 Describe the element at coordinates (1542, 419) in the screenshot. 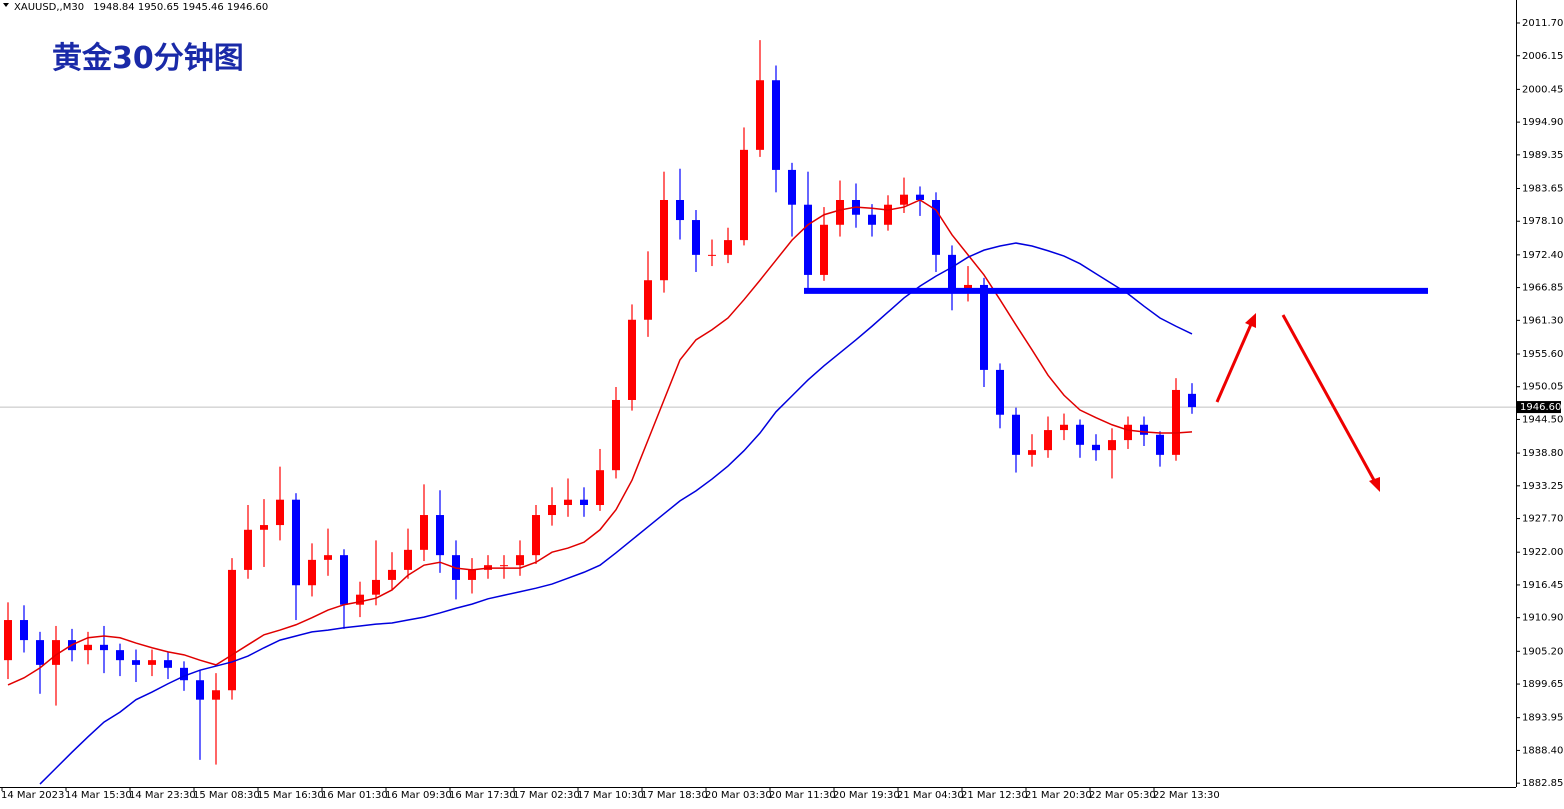

I see `y-tick-label: 1944.50` at that location.